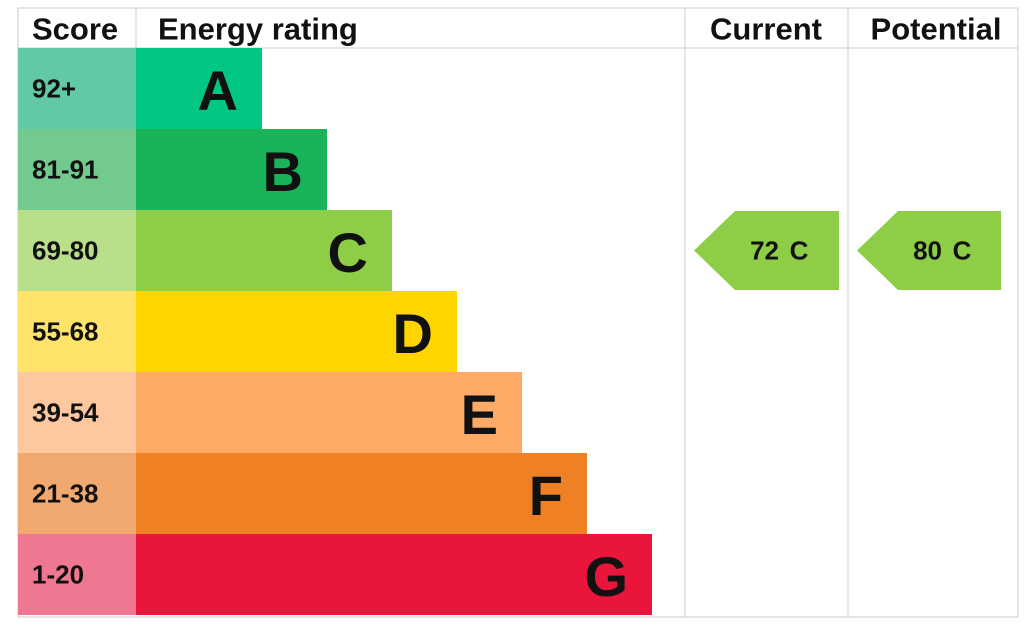 This screenshot has width=1024, height=632. What do you see at coordinates (54, 89) in the screenshot?
I see `score-label: 92+` at bounding box center [54, 89].